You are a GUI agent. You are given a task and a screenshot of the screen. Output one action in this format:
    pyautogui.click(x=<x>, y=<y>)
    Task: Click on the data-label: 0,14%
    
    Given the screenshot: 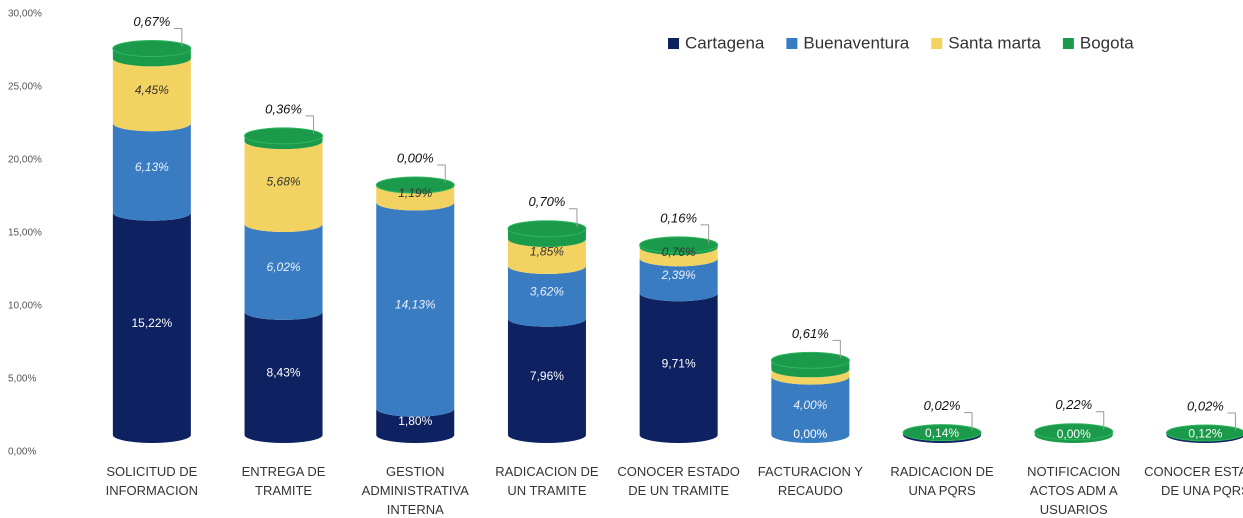 What is the action you would take?
    pyautogui.click(x=942, y=433)
    